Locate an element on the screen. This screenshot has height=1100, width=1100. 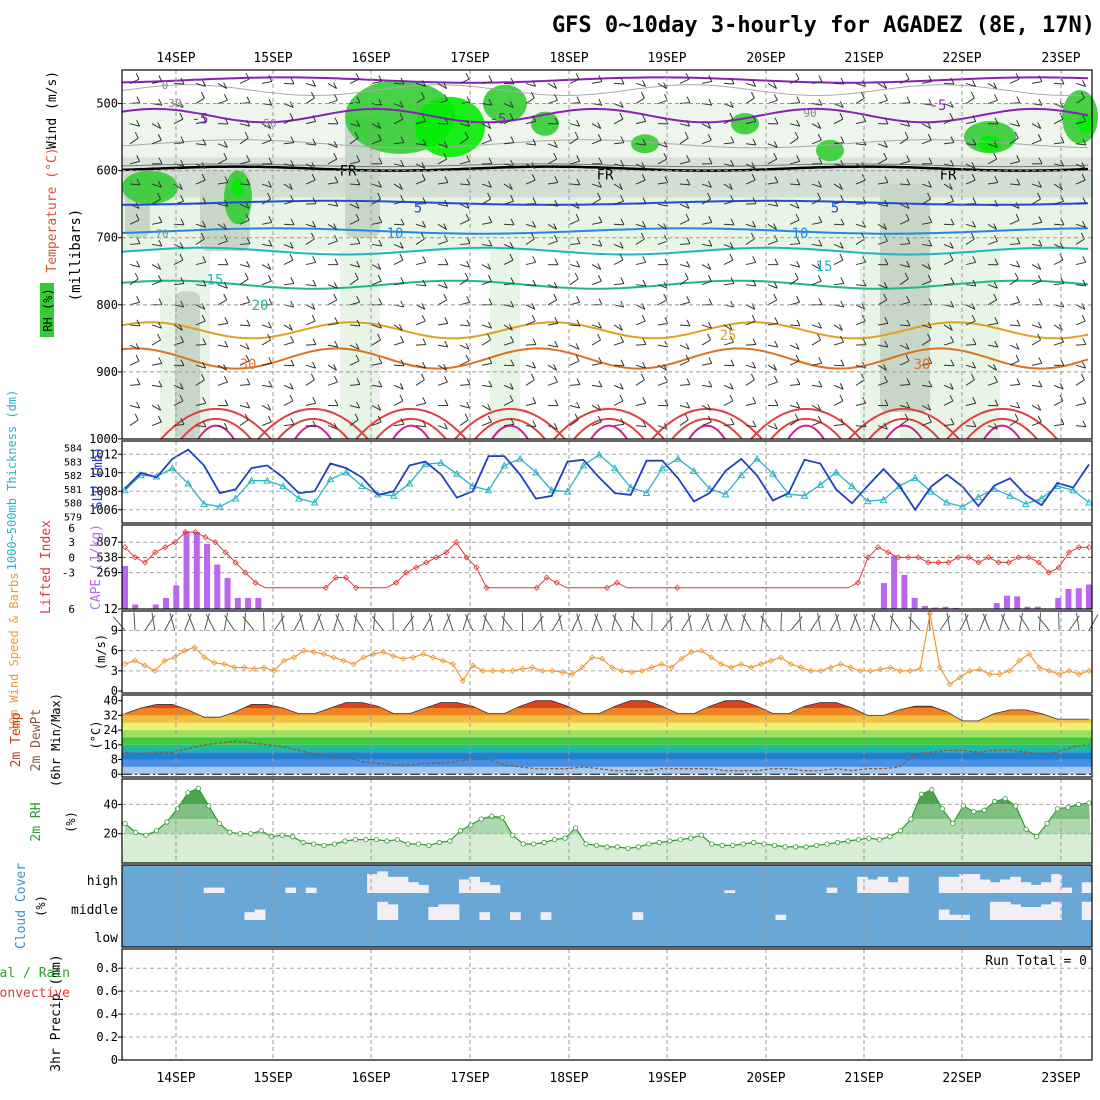
cloud-bar-middle is located at coordinates (250, 916).